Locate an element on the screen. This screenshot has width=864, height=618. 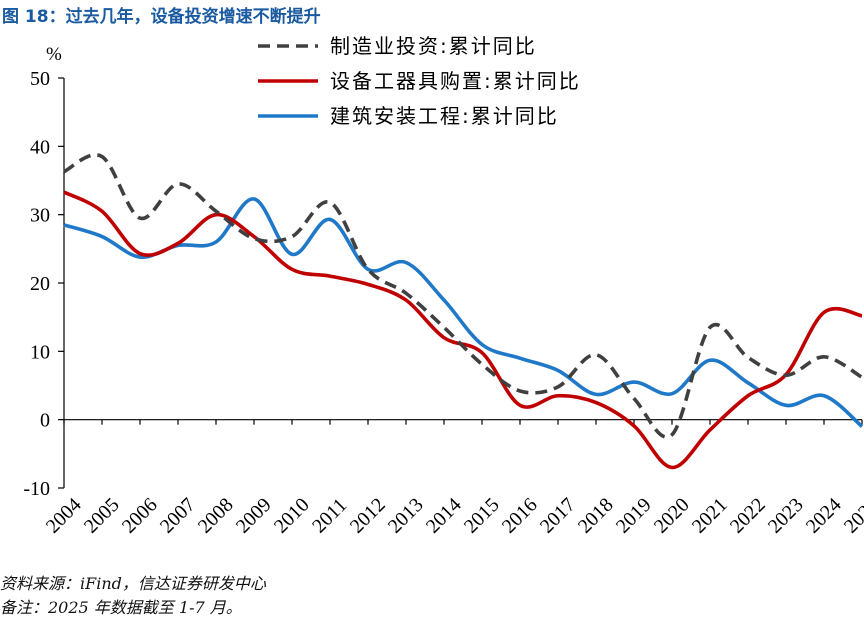
footnote: 备注：2025 年数据截至 1-7 月。 is located at coordinates (121, 607).